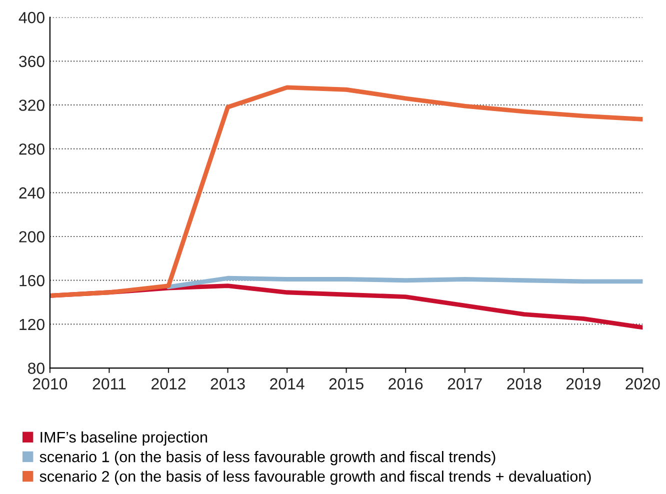 The height and width of the screenshot is (494, 666). I want to click on x-tick-label: 2016, so click(405, 384).